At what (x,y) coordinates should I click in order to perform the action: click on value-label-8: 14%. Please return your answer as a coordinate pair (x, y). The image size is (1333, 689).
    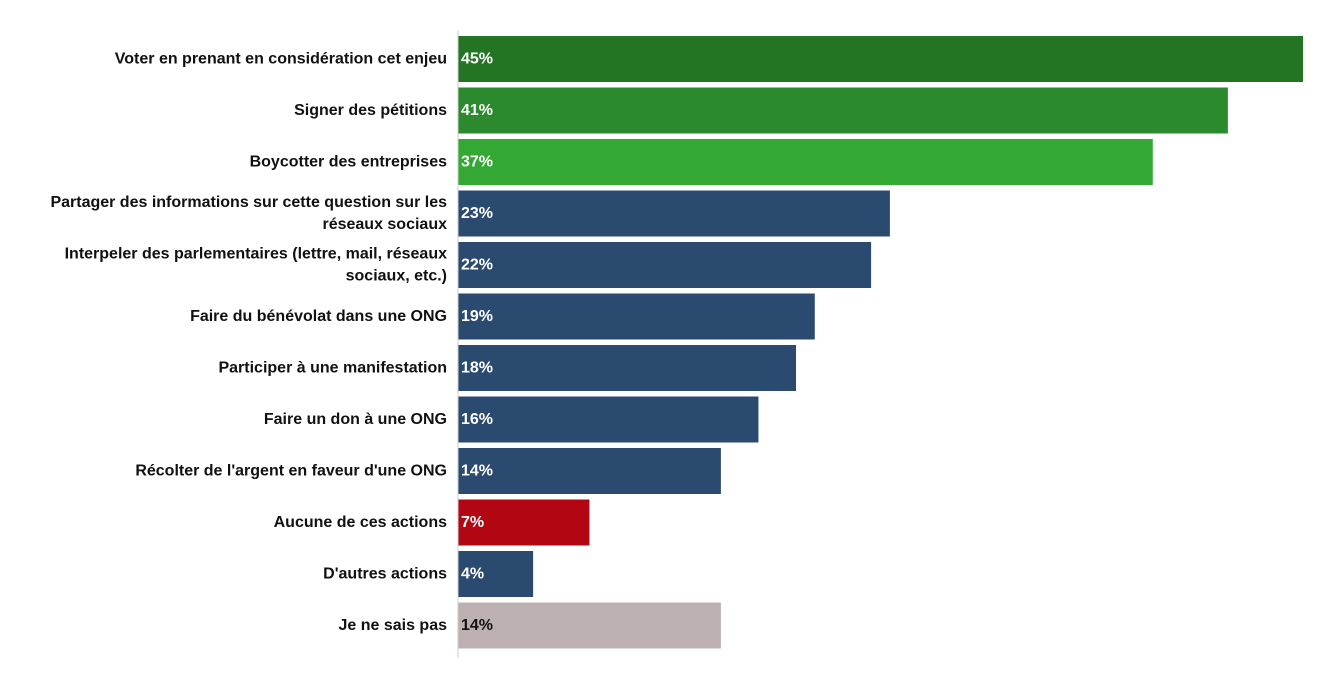
    Looking at the image, I should click on (477, 471).